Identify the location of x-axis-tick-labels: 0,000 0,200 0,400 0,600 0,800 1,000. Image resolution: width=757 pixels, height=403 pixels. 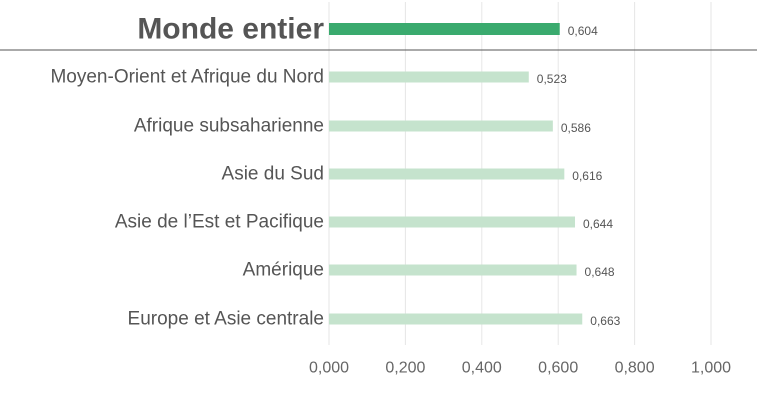
(520, 368).